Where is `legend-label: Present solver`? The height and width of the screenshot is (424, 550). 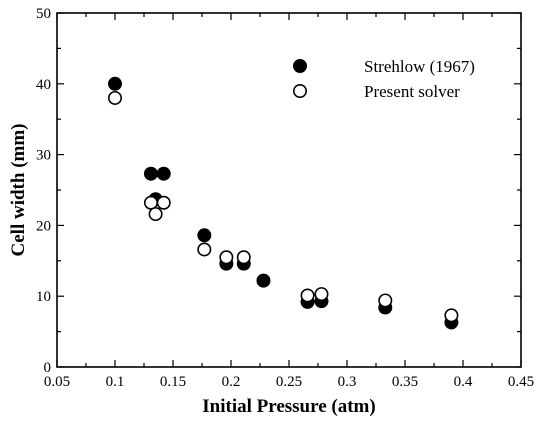
legend-label: Present solver is located at coordinates (412, 91).